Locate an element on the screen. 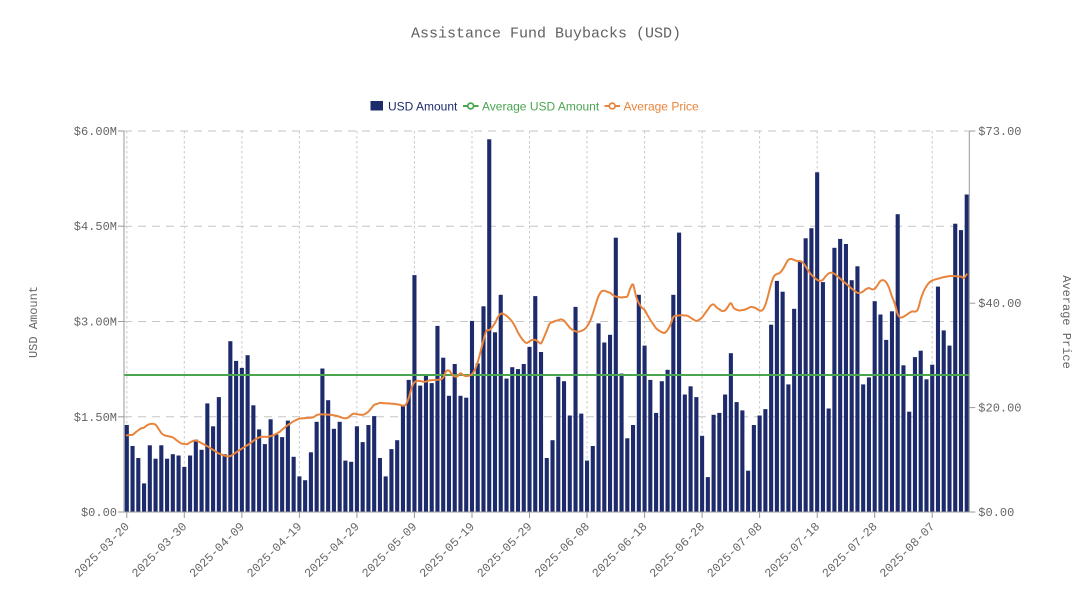 This screenshot has height=603, width=1080. svg-text: Average USD Amount is located at coordinates (541, 107).